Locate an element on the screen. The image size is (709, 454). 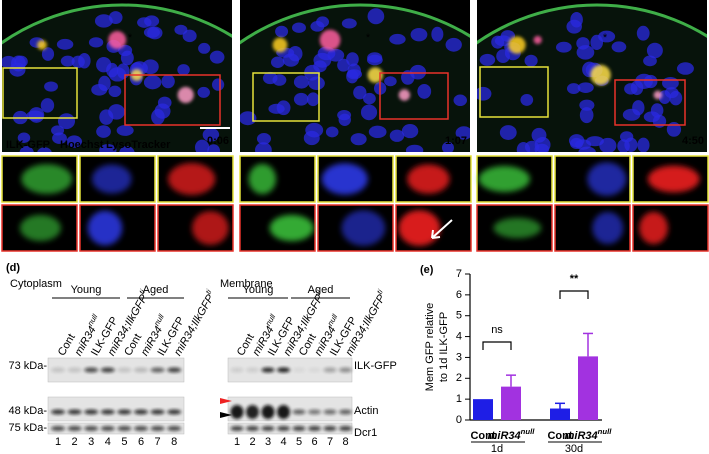
lane-number: 6 is located at coordinates (141, 442).